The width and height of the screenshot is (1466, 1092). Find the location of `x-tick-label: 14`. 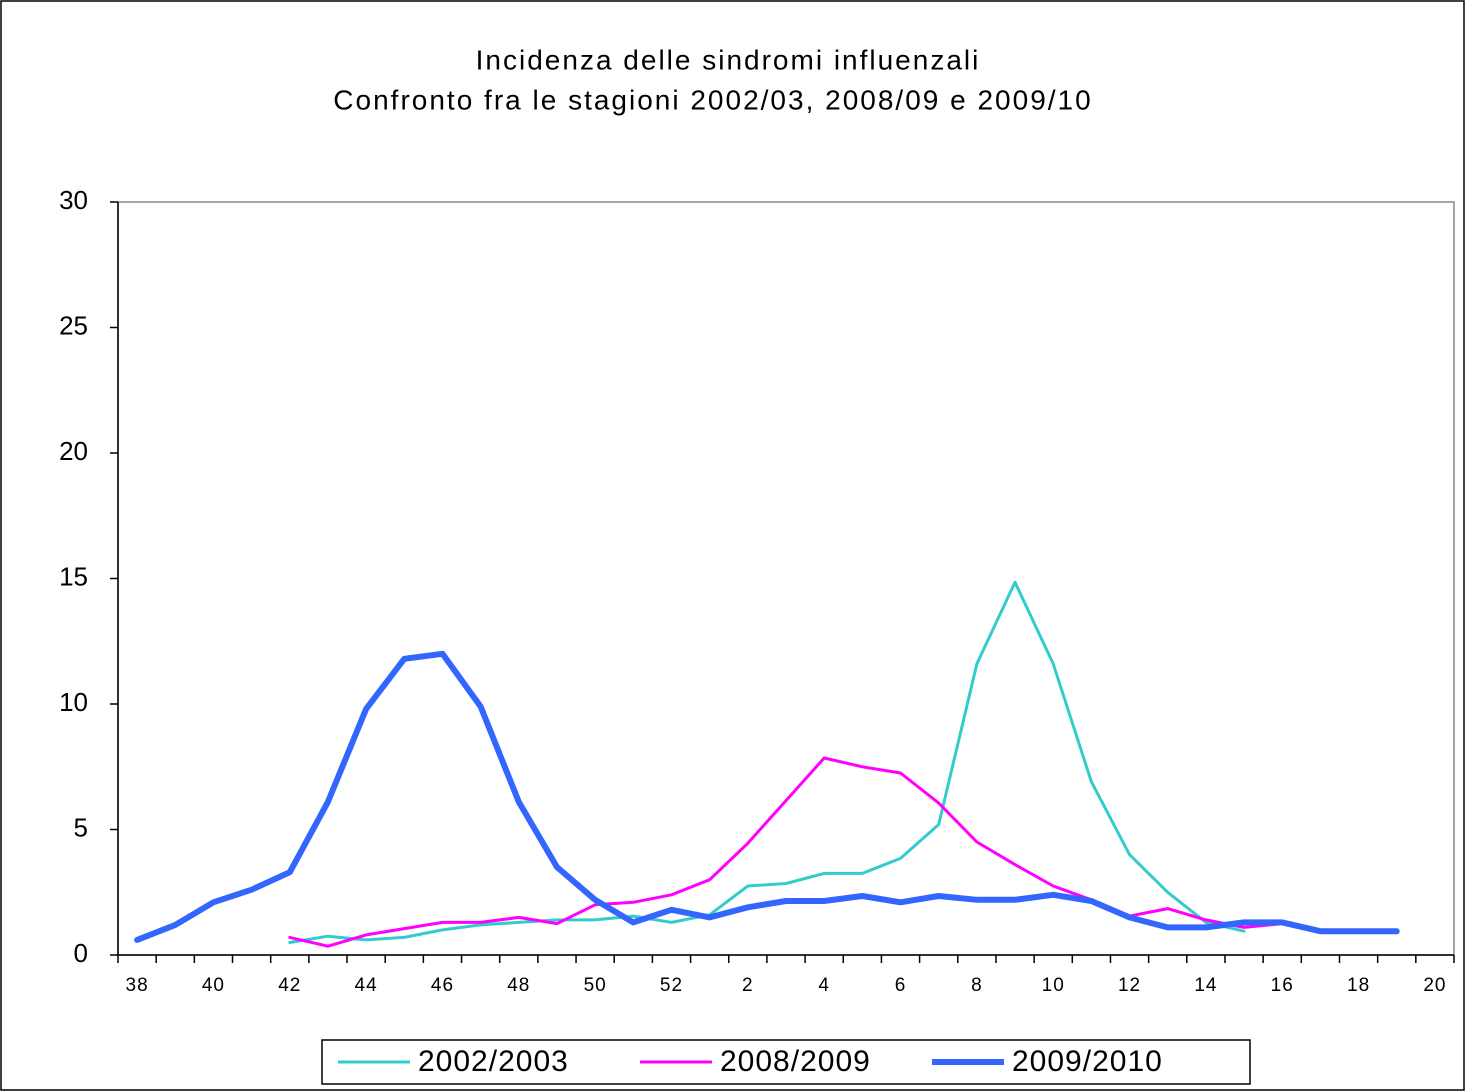

x-tick-label: 14 is located at coordinates (1205, 985).